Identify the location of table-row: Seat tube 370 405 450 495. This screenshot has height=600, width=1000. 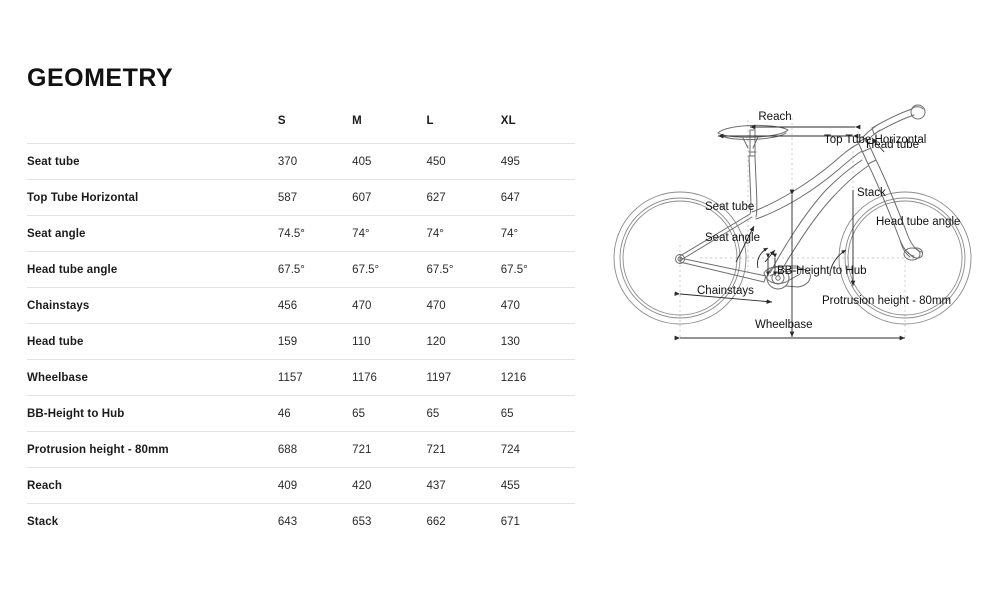
(301, 161).